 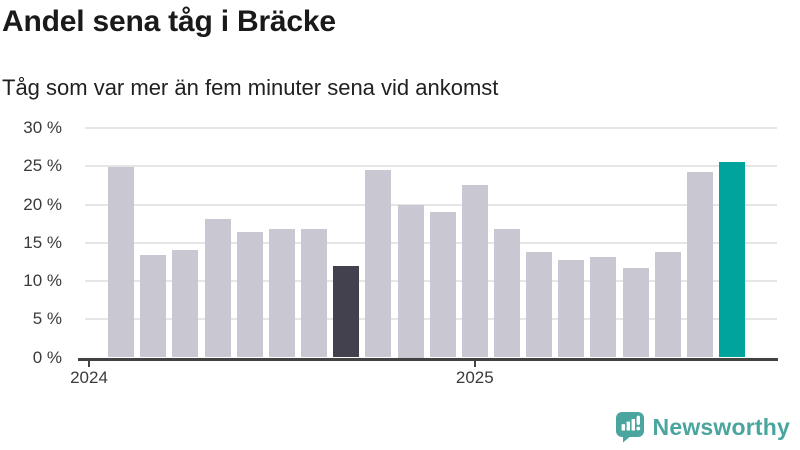 I want to click on logo-exclamation-dot, so click(x=637, y=428).